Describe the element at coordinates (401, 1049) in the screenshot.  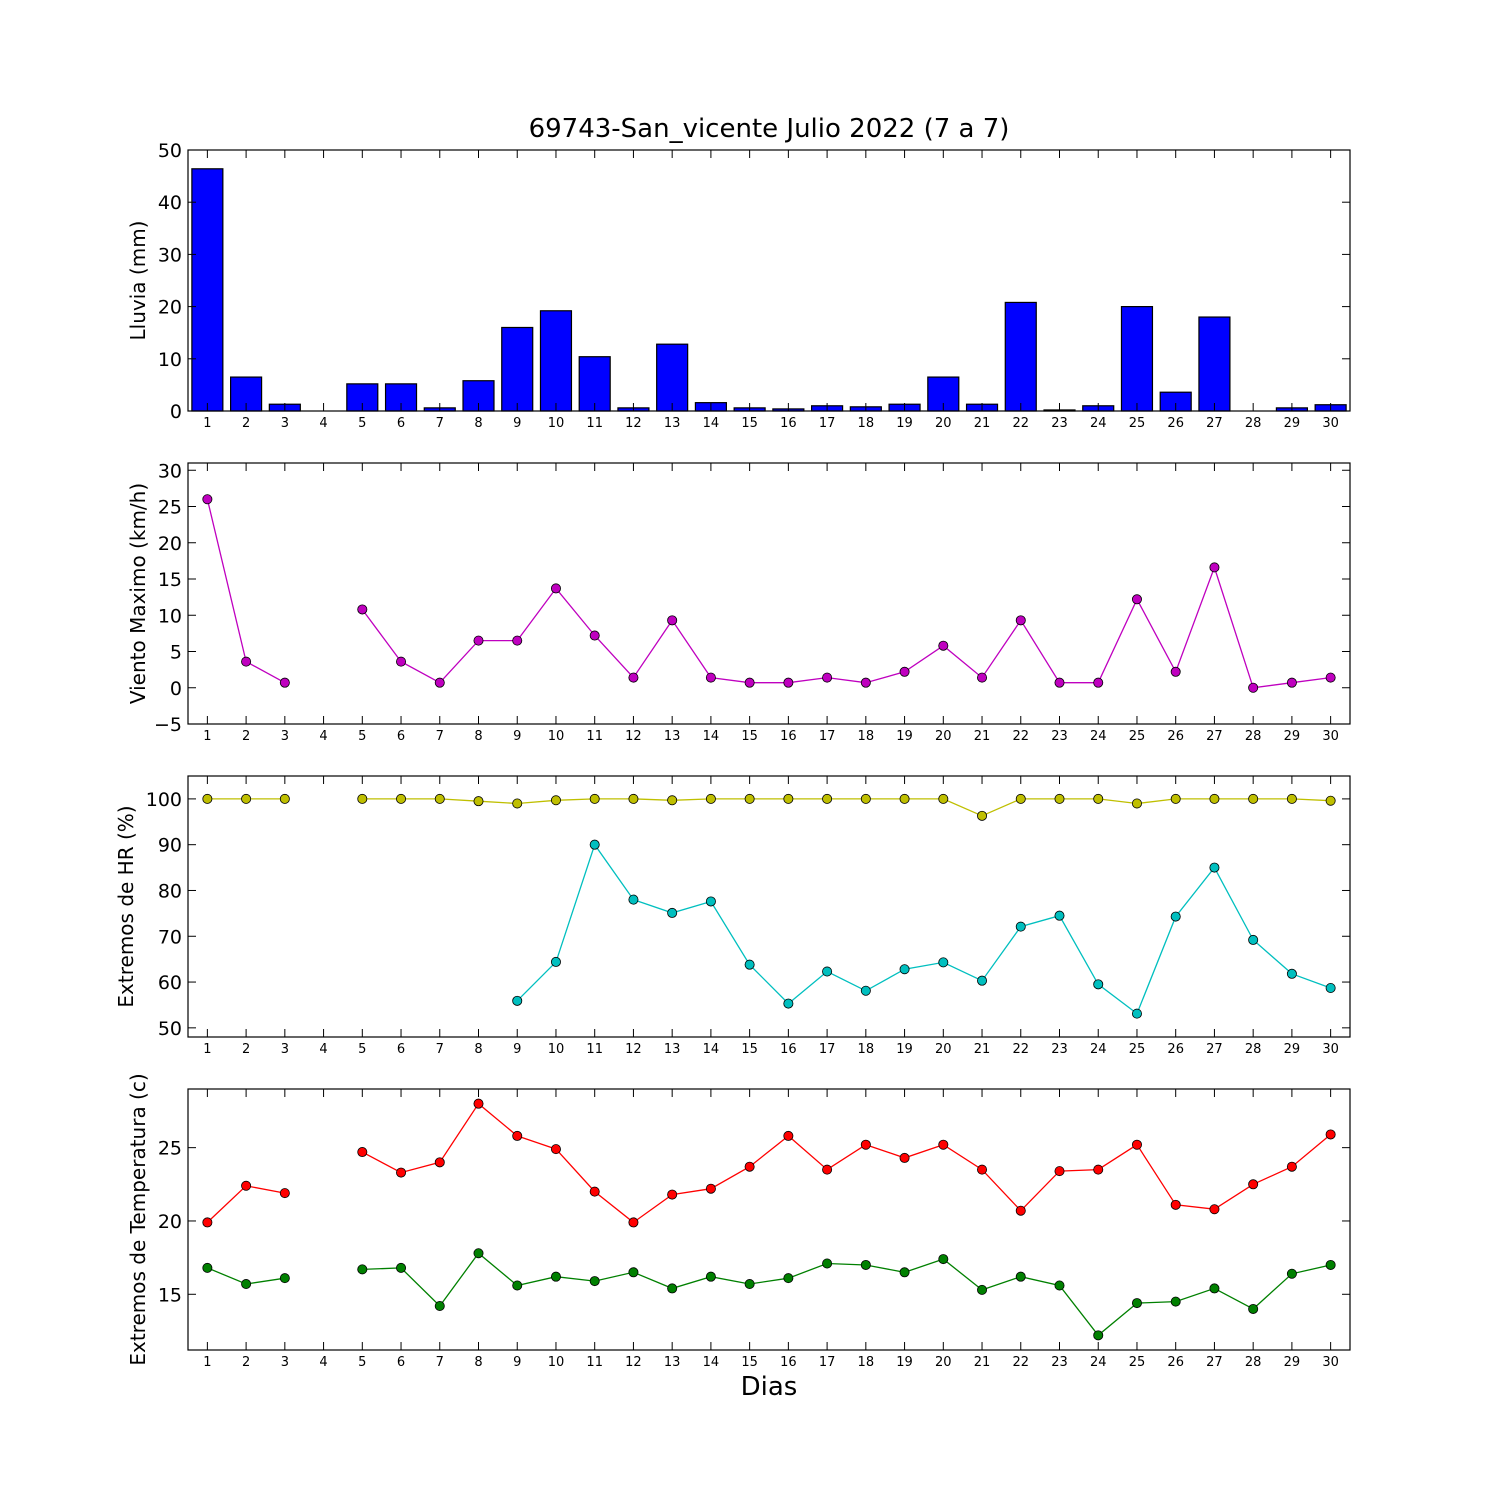
I see `x-tick-label: 6` at that location.